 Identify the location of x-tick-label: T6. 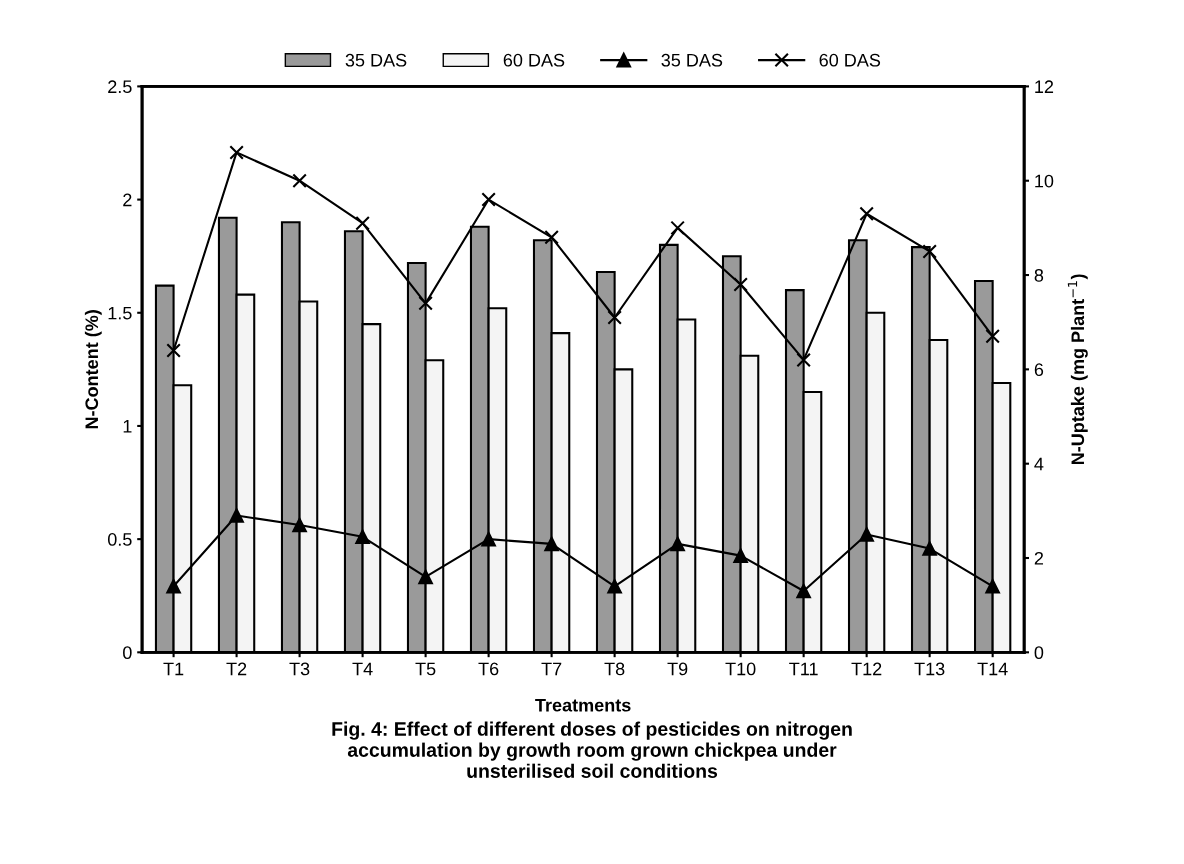
(488, 669).